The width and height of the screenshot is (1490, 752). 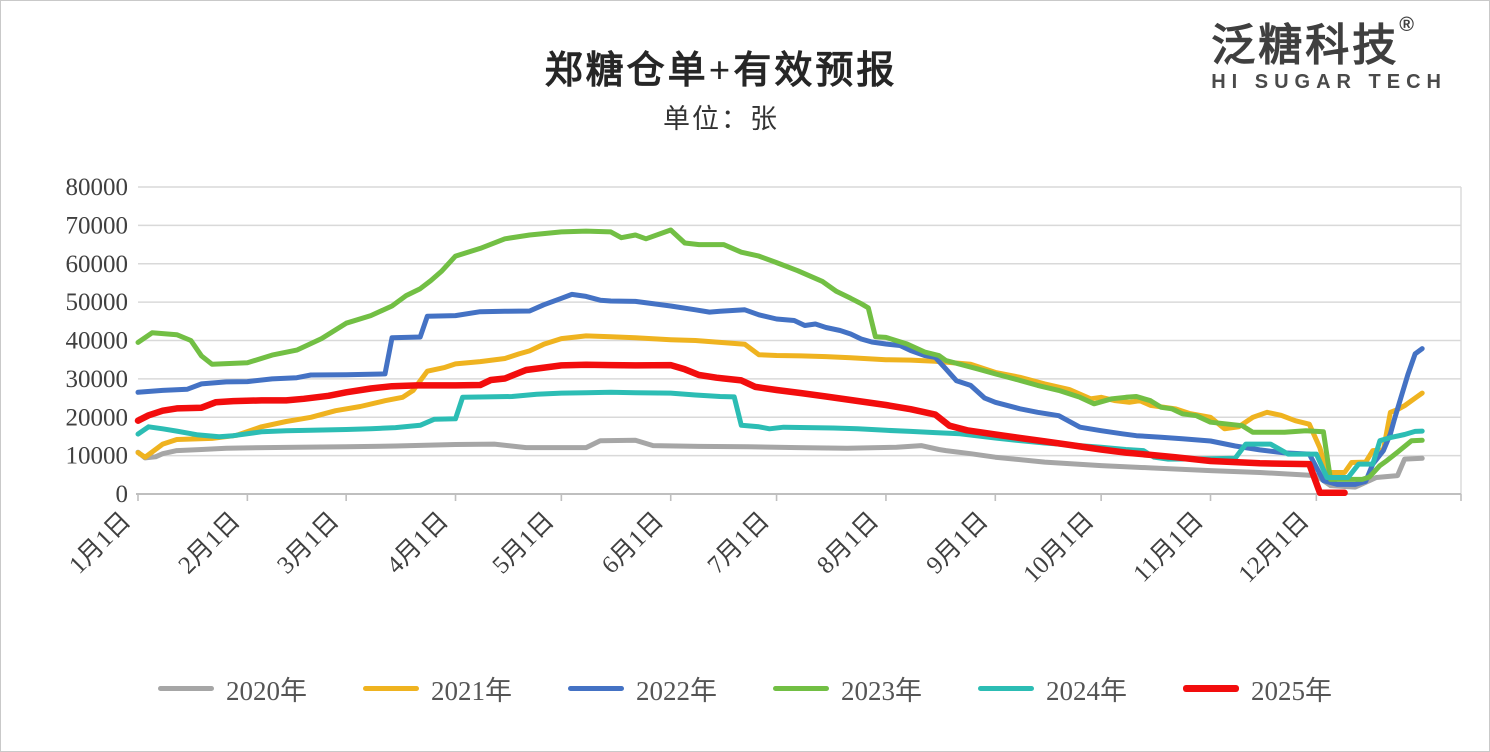 What do you see at coordinates (1408, 25) in the screenshot?
I see `registered-trademark-icon: ®` at bounding box center [1408, 25].